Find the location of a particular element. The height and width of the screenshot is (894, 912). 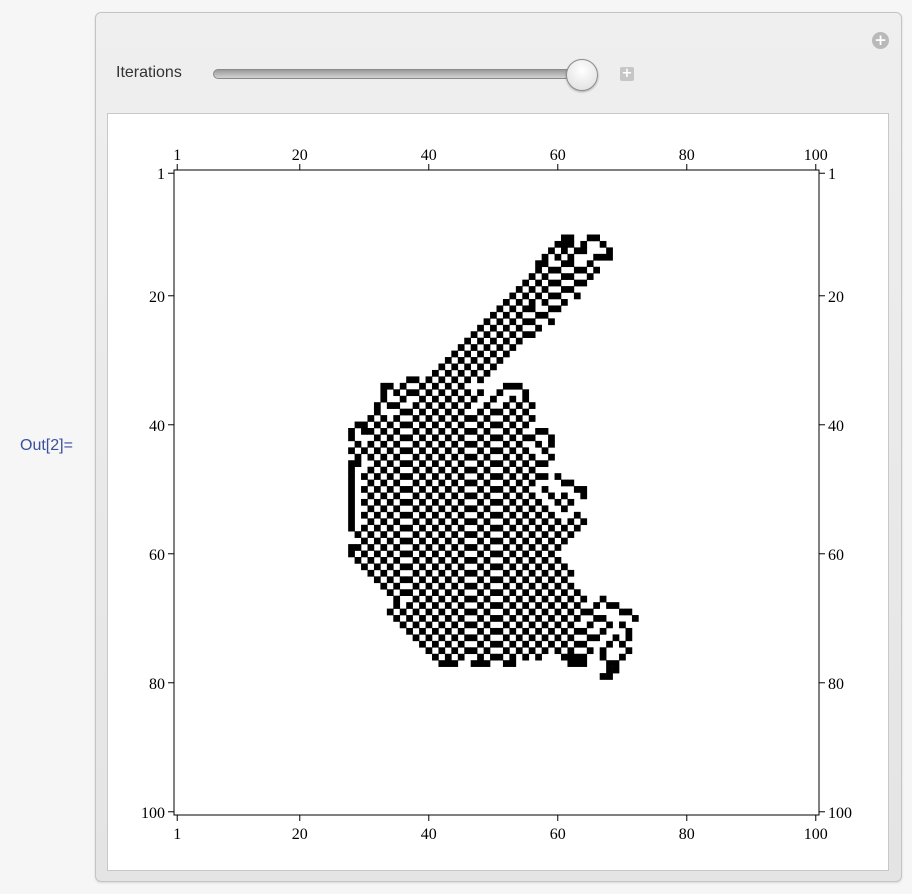

iterations-slider-track is located at coordinates (403, 74).